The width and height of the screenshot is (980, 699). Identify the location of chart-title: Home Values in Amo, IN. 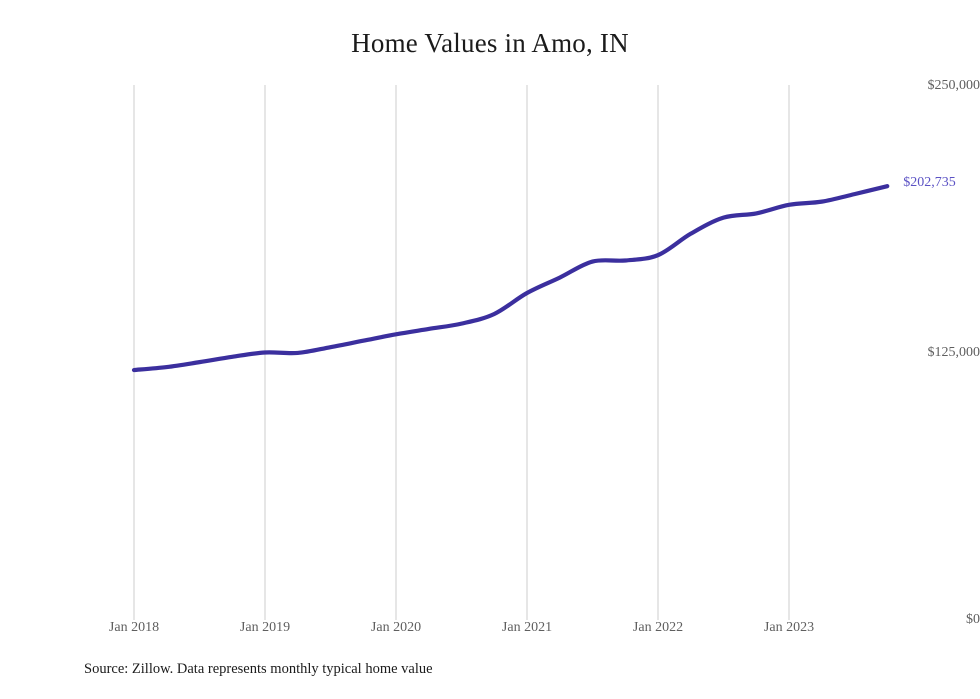
(490, 43).